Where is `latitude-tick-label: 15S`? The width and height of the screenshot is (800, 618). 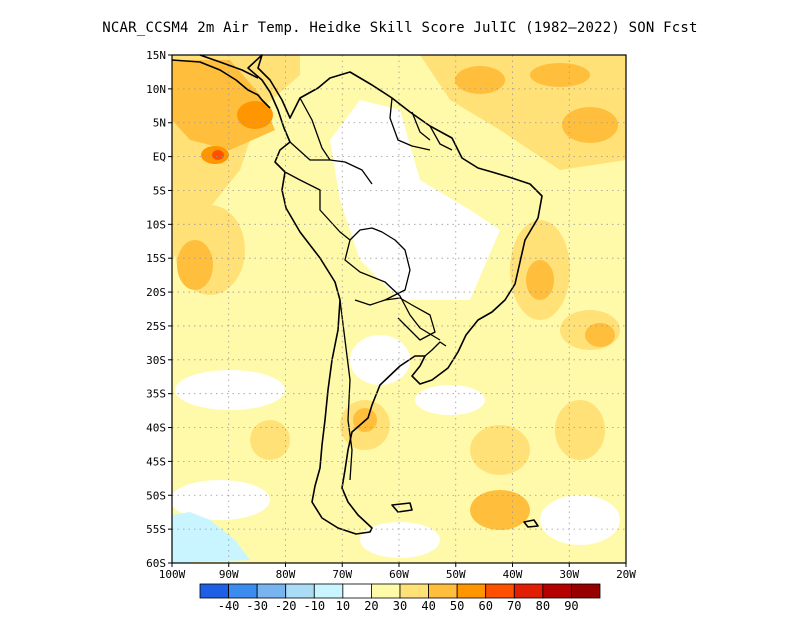 latitude-tick-label: 15S is located at coordinates (156, 258).